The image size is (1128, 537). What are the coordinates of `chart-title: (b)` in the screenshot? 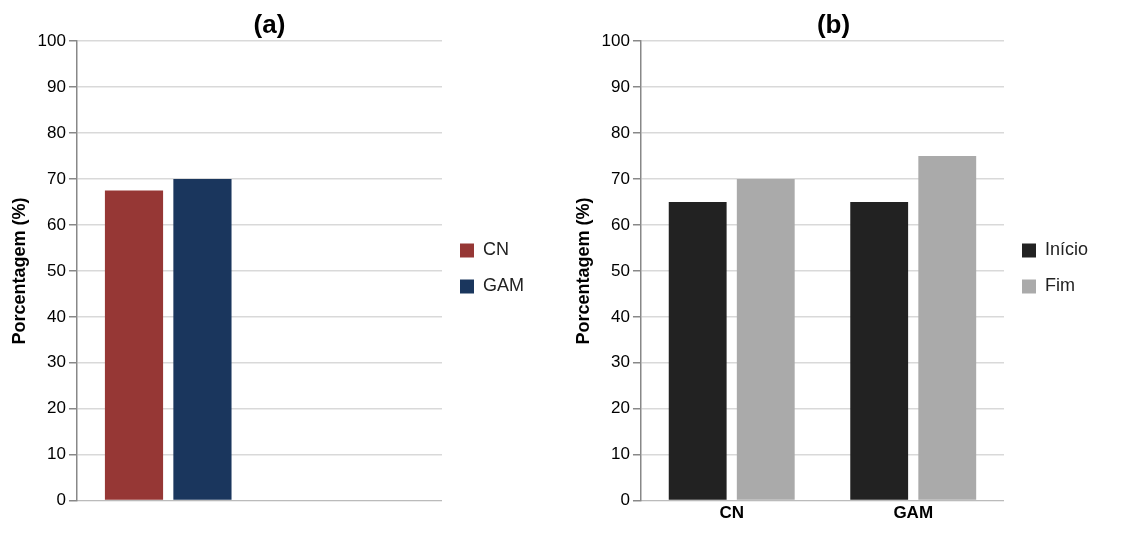 It's located at (833, 23).